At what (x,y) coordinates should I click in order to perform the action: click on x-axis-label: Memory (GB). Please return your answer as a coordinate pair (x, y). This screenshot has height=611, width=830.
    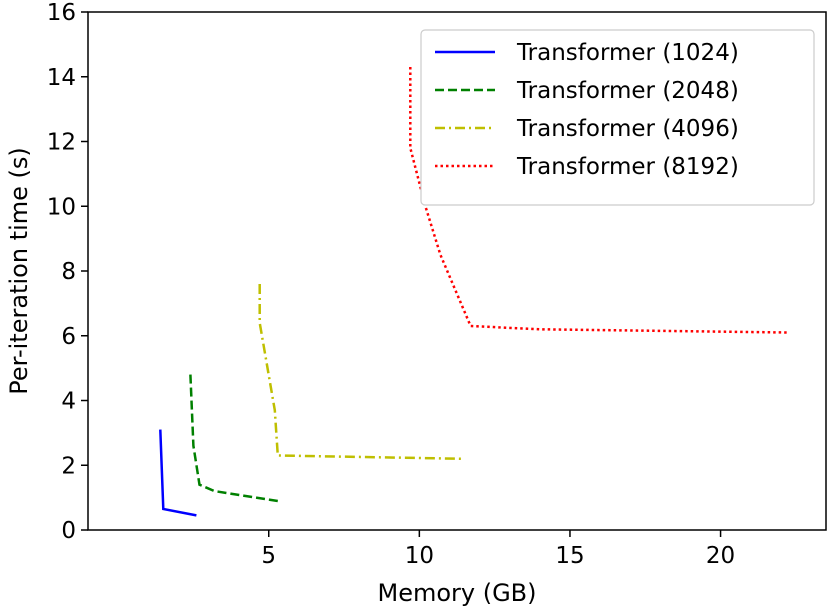
    Looking at the image, I should click on (456, 593).